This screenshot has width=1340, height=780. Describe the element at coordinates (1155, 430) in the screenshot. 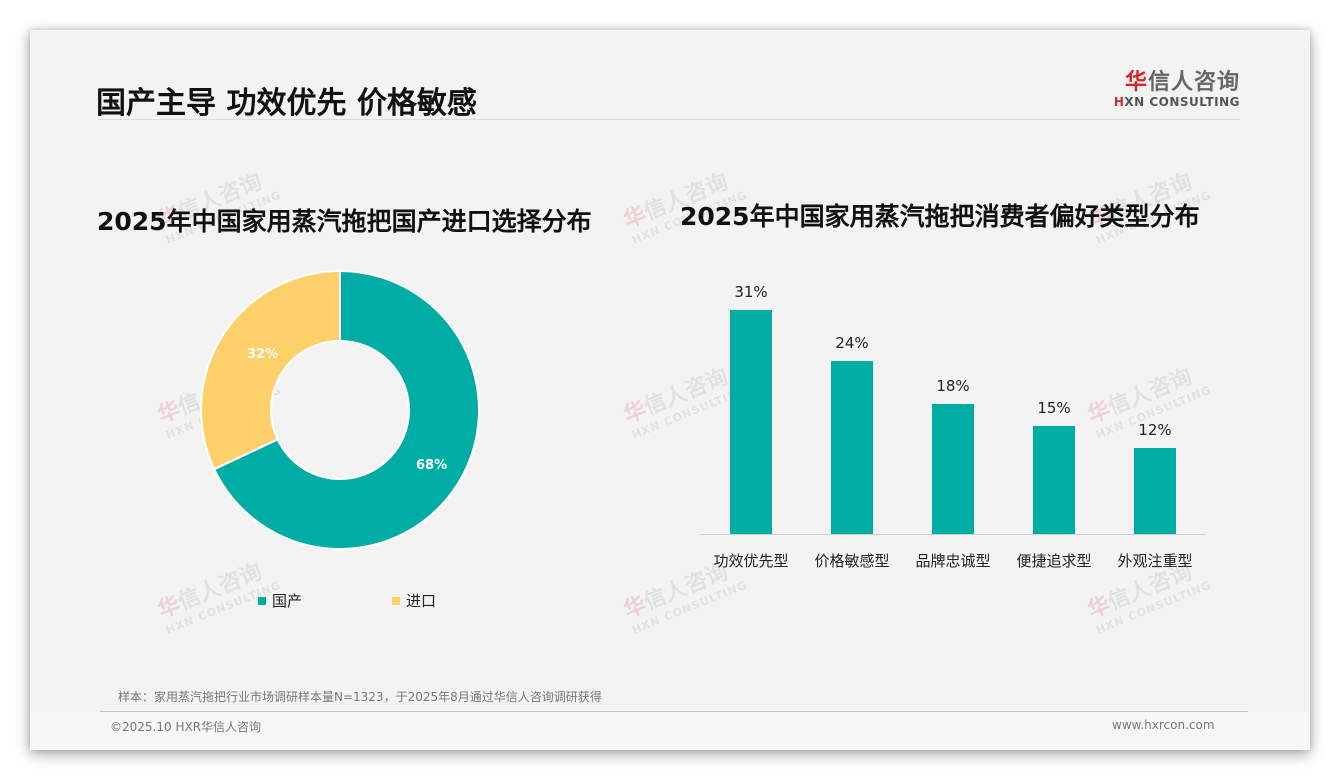

I see `bar-value-label: 12%` at that location.